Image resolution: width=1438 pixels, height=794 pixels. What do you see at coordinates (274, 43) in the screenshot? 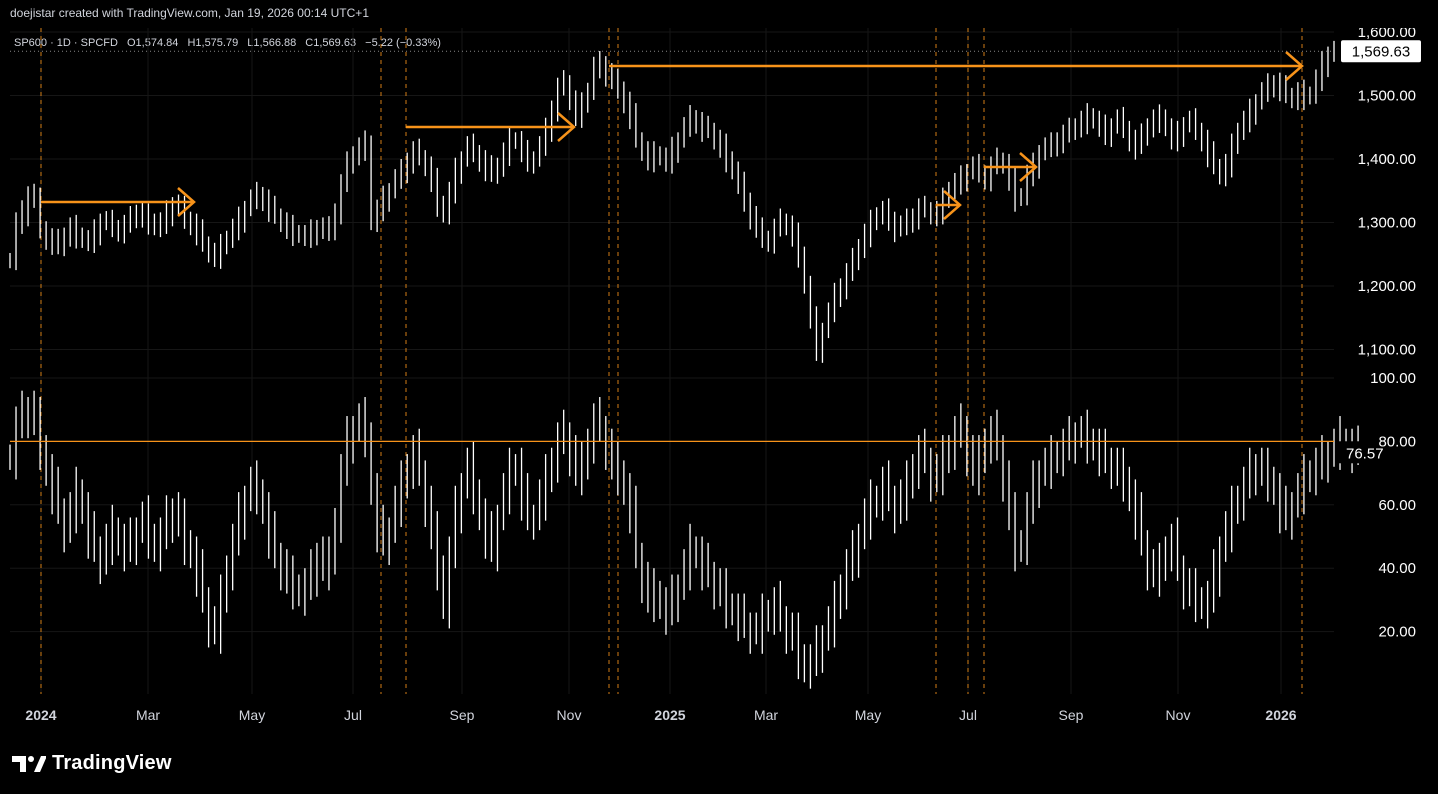
I see `legend-low: 1,566.88` at bounding box center [274, 43].